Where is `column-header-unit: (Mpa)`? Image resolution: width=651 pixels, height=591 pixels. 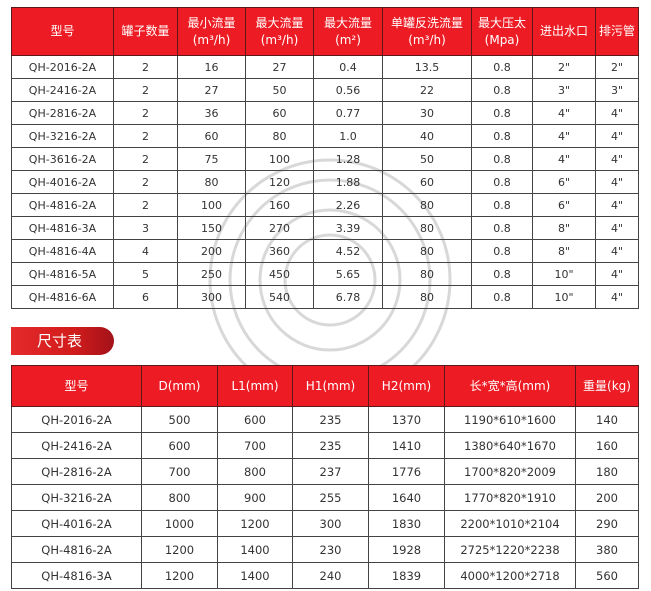 column-header-unit: (Mpa) is located at coordinates (502, 39).